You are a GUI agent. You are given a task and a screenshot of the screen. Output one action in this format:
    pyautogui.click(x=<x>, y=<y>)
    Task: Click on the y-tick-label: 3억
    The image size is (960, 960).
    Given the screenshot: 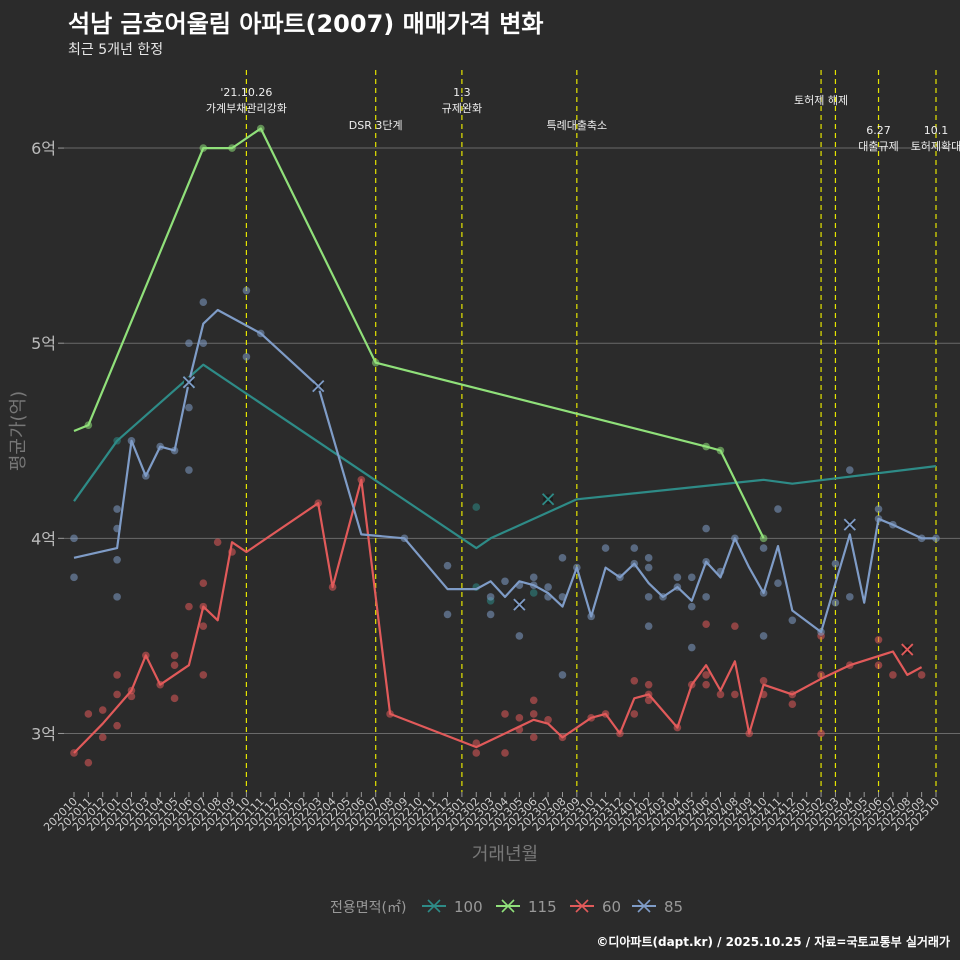 What is the action you would take?
    pyautogui.click(x=43, y=733)
    